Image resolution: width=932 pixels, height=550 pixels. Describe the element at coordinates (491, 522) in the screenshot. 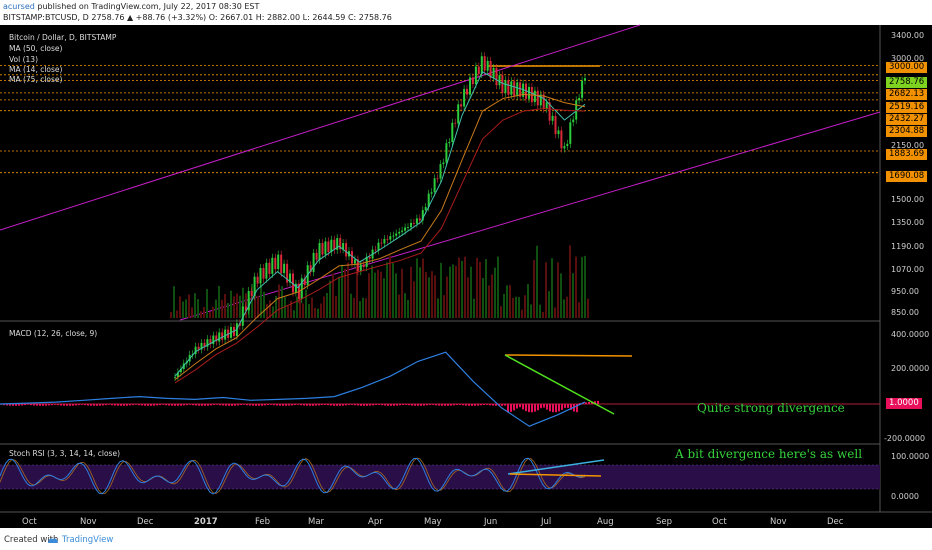

I see `x-tick: Jun` at that location.